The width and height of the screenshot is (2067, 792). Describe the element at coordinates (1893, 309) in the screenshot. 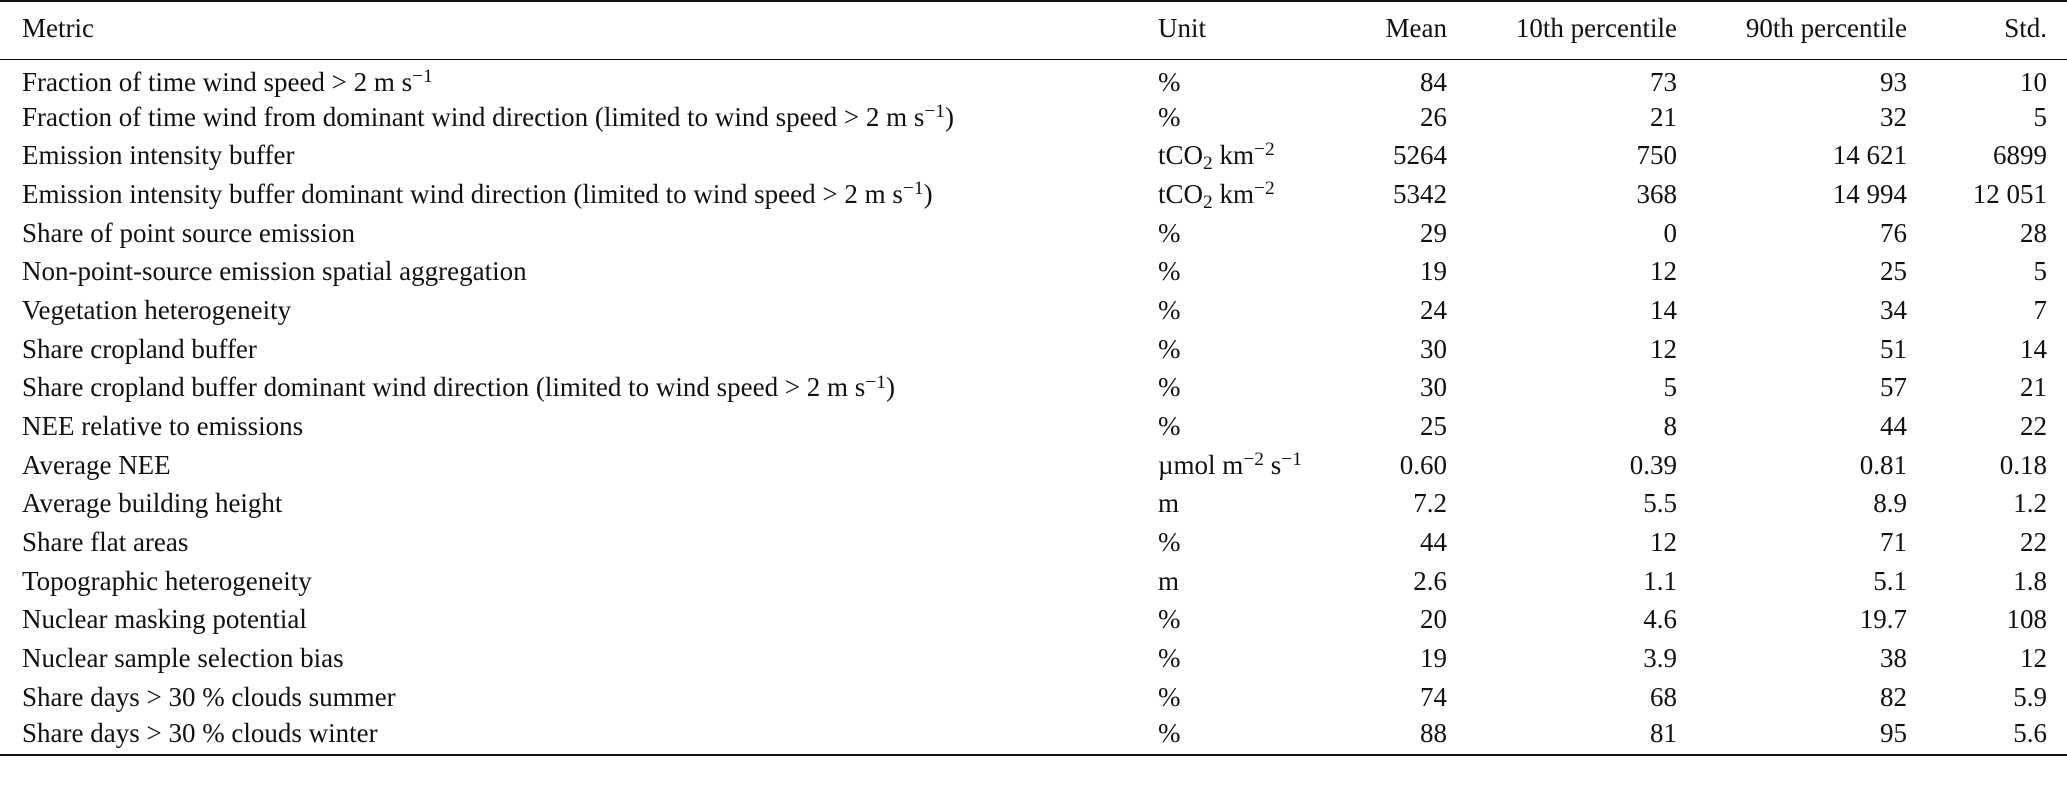

I see `cell-90th-percentile: 34` at that location.